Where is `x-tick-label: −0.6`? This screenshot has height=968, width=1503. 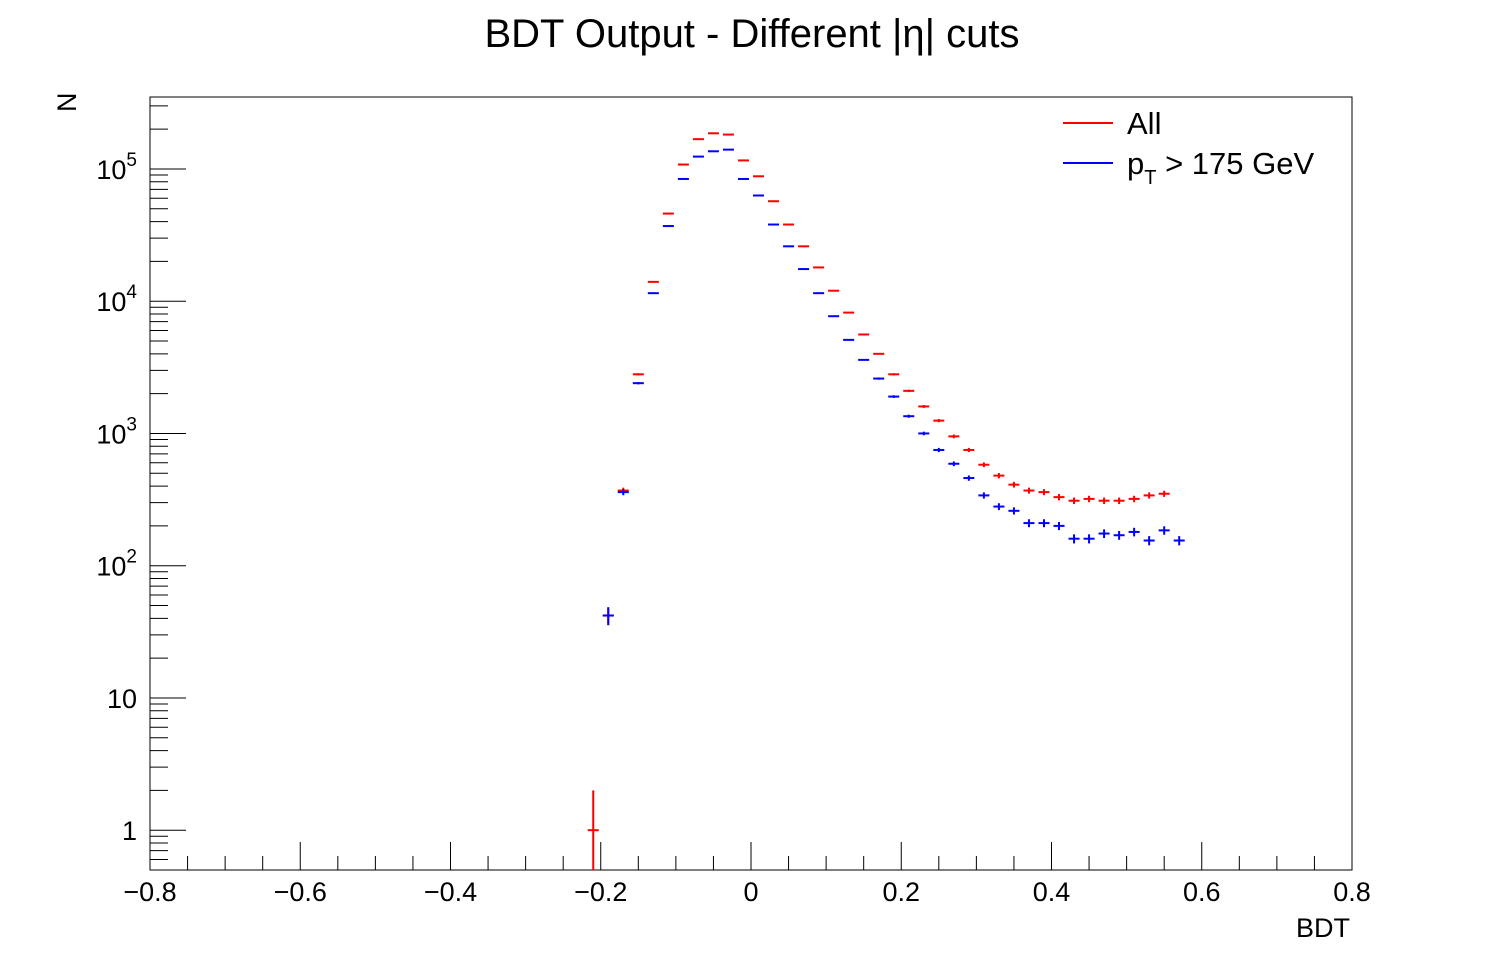
x-tick-label: −0.6 is located at coordinates (300, 892).